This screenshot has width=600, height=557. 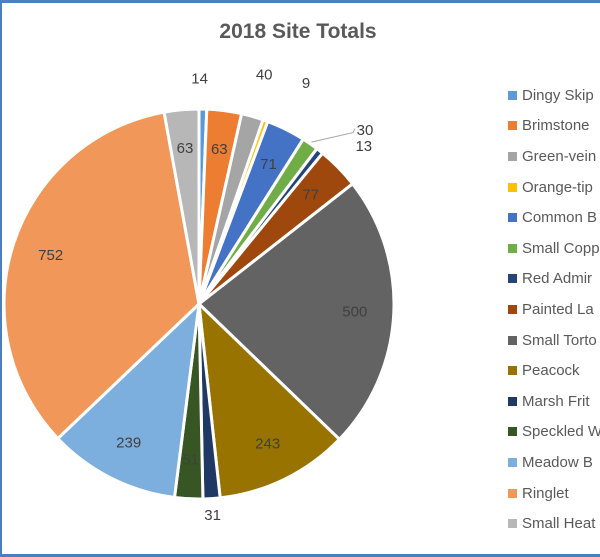 What do you see at coordinates (557, 462) in the screenshot?
I see `legend-label: Meadow B` at bounding box center [557, 462].